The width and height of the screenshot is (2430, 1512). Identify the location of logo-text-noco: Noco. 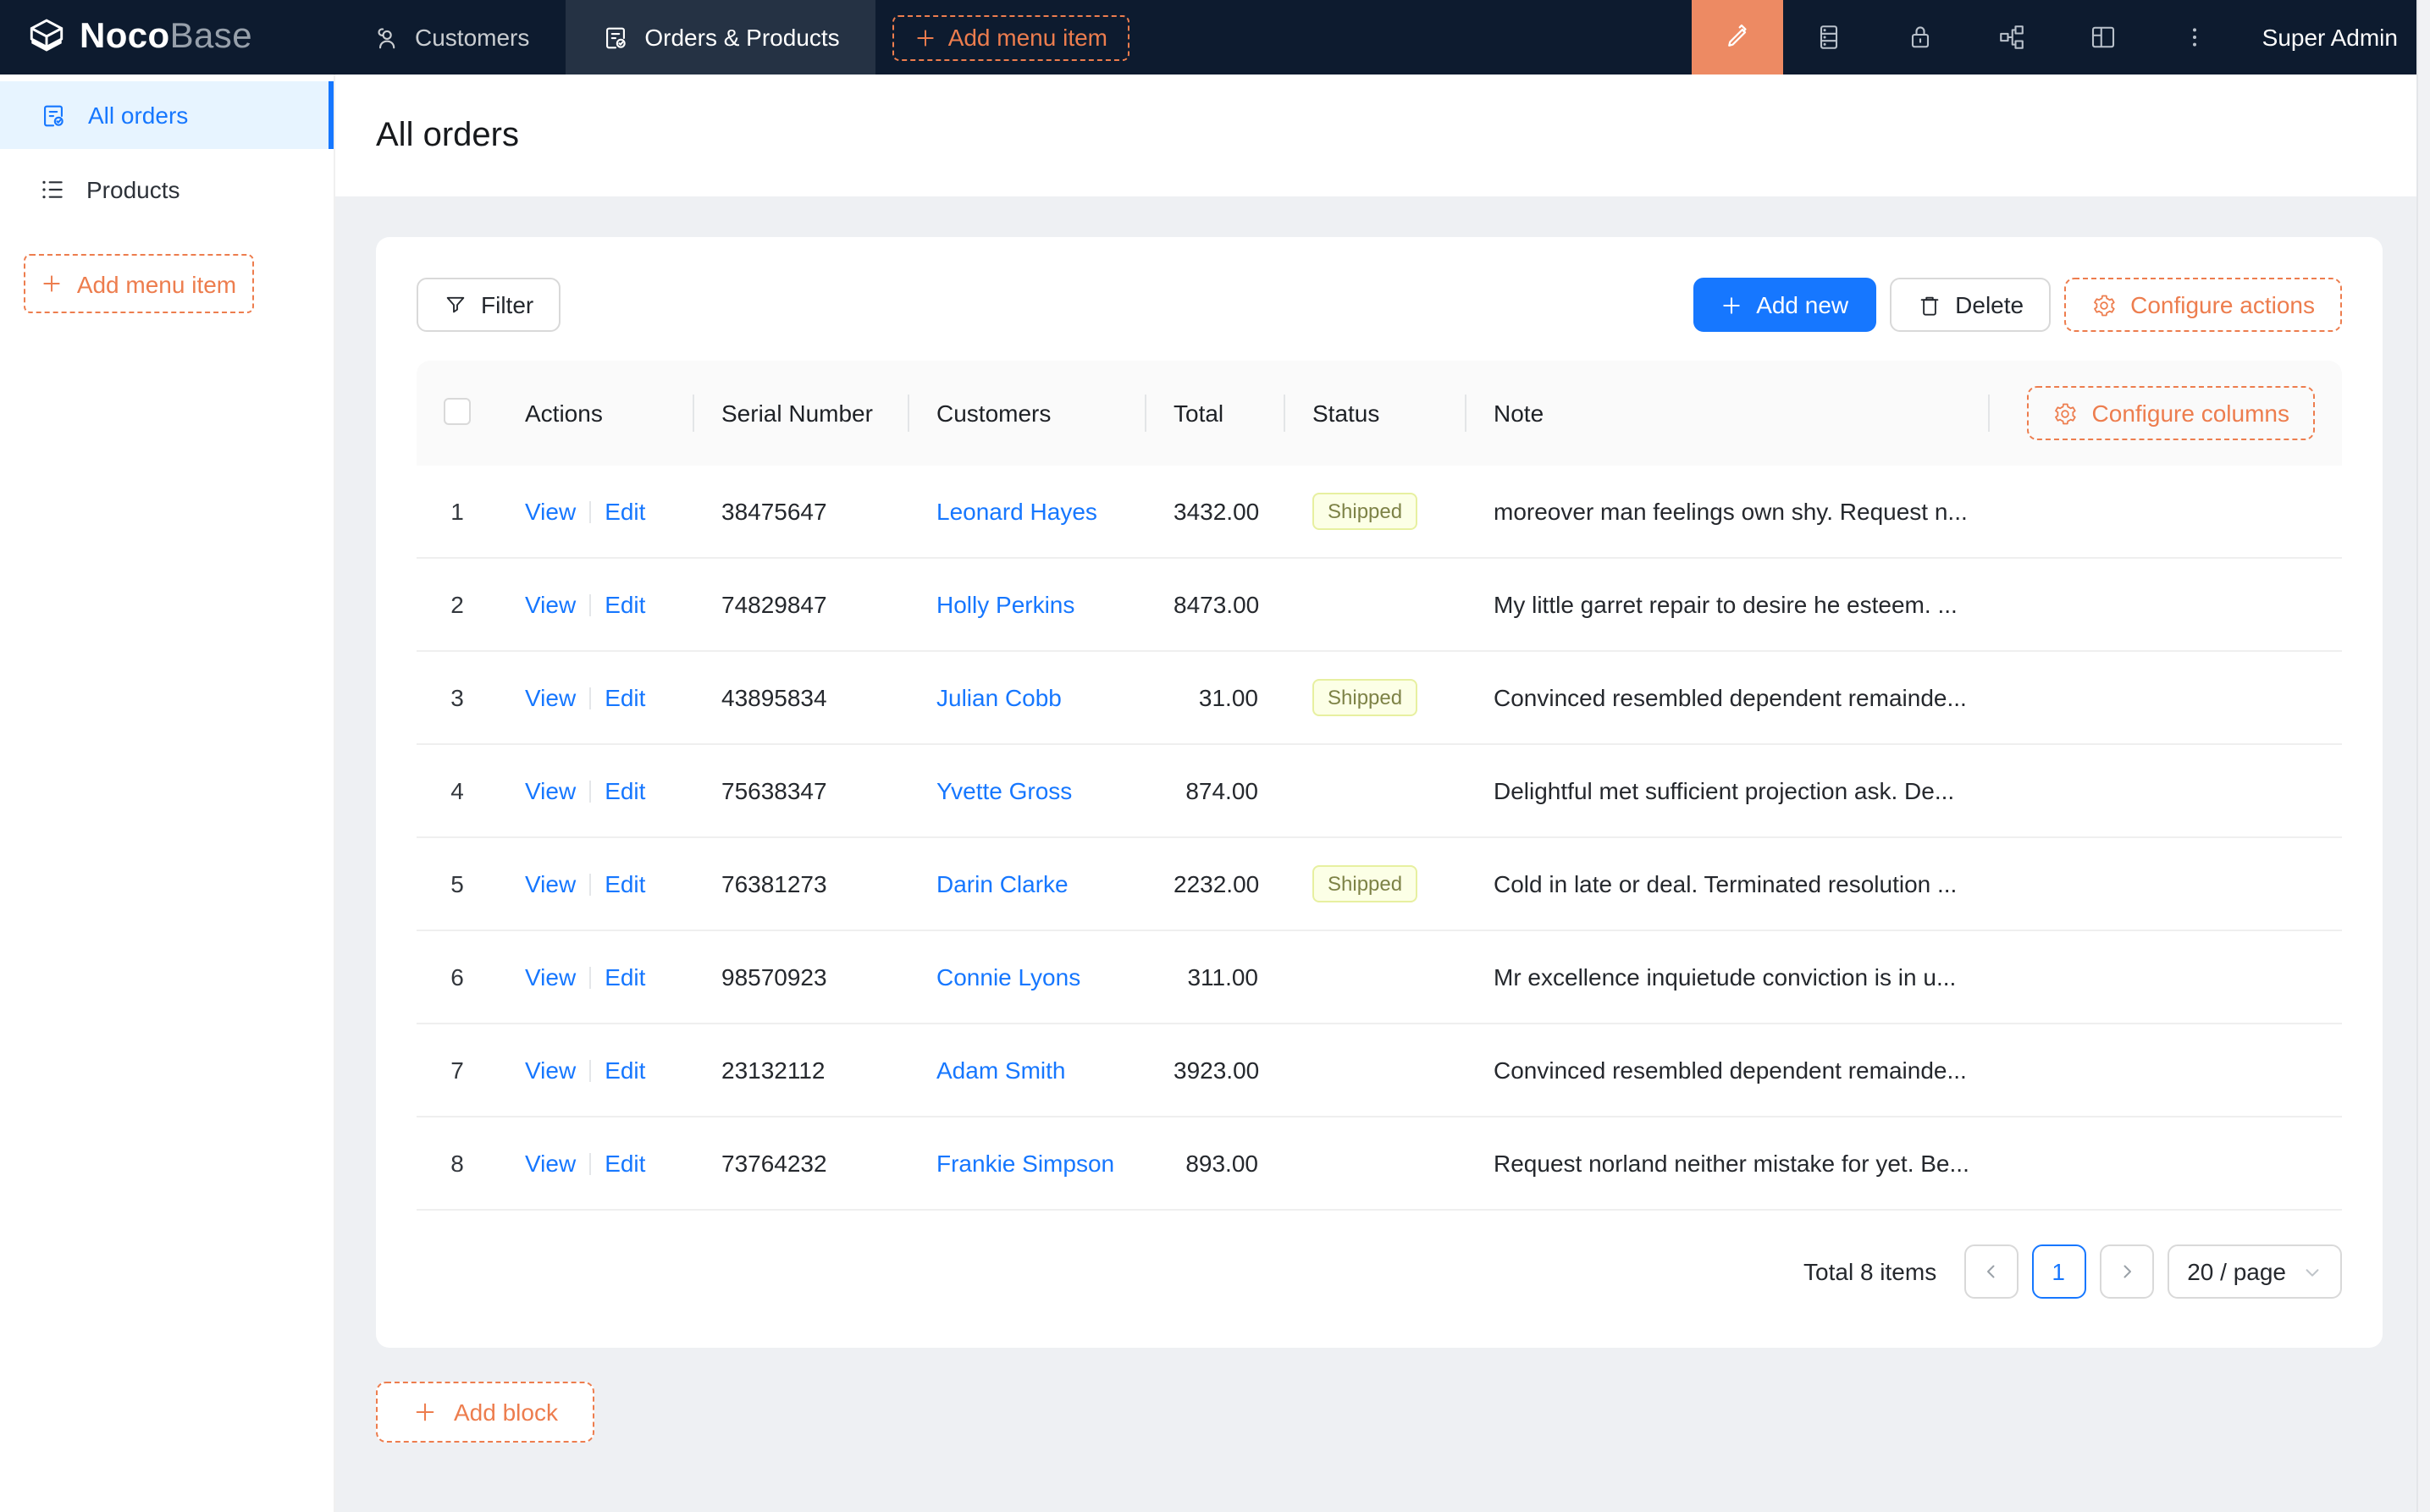
(125, 36).